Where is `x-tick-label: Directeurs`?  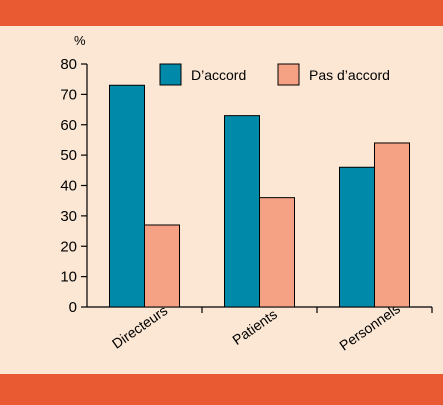
x-tick-label: Directeurs is located at coordinates (139, 327).